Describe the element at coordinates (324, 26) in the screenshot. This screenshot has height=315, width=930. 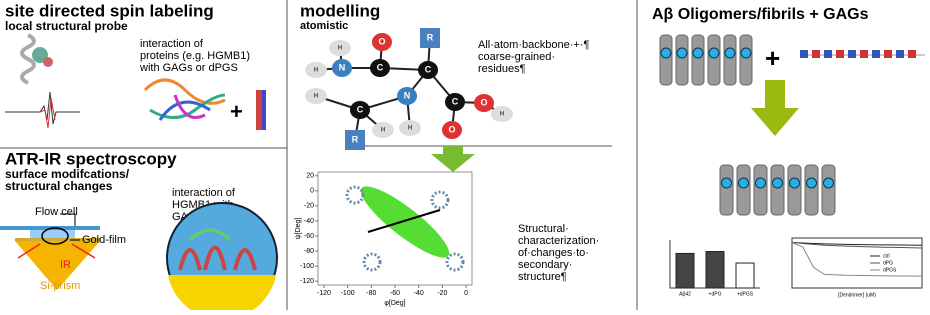
I see `panel-subtitle: atomistic` at that location.